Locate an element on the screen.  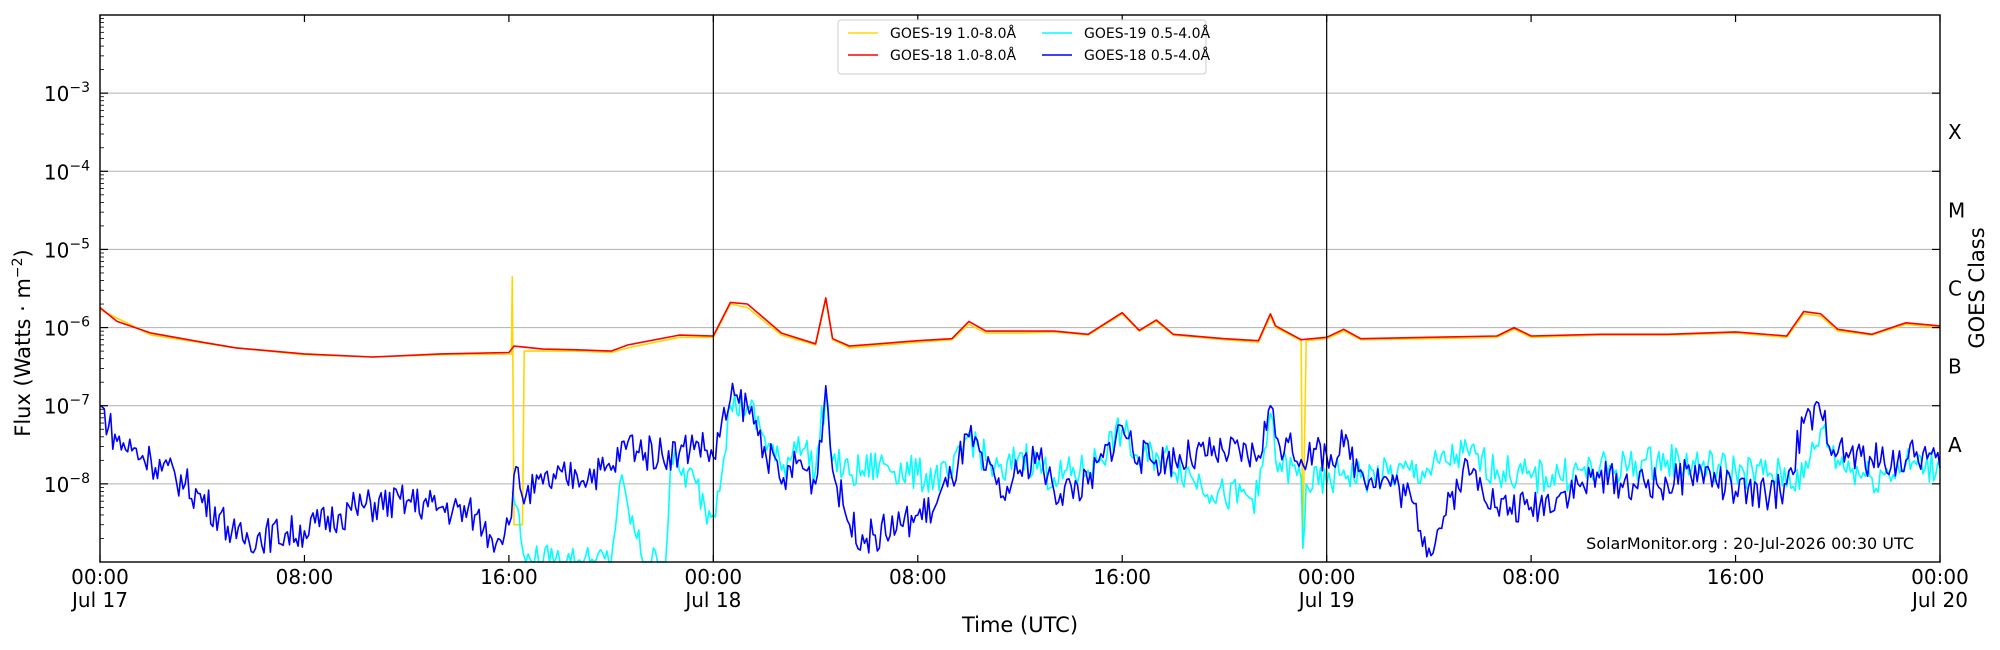
legend-label: GOES-19 1.0-8.0Å is located at coordinates (953, 33).